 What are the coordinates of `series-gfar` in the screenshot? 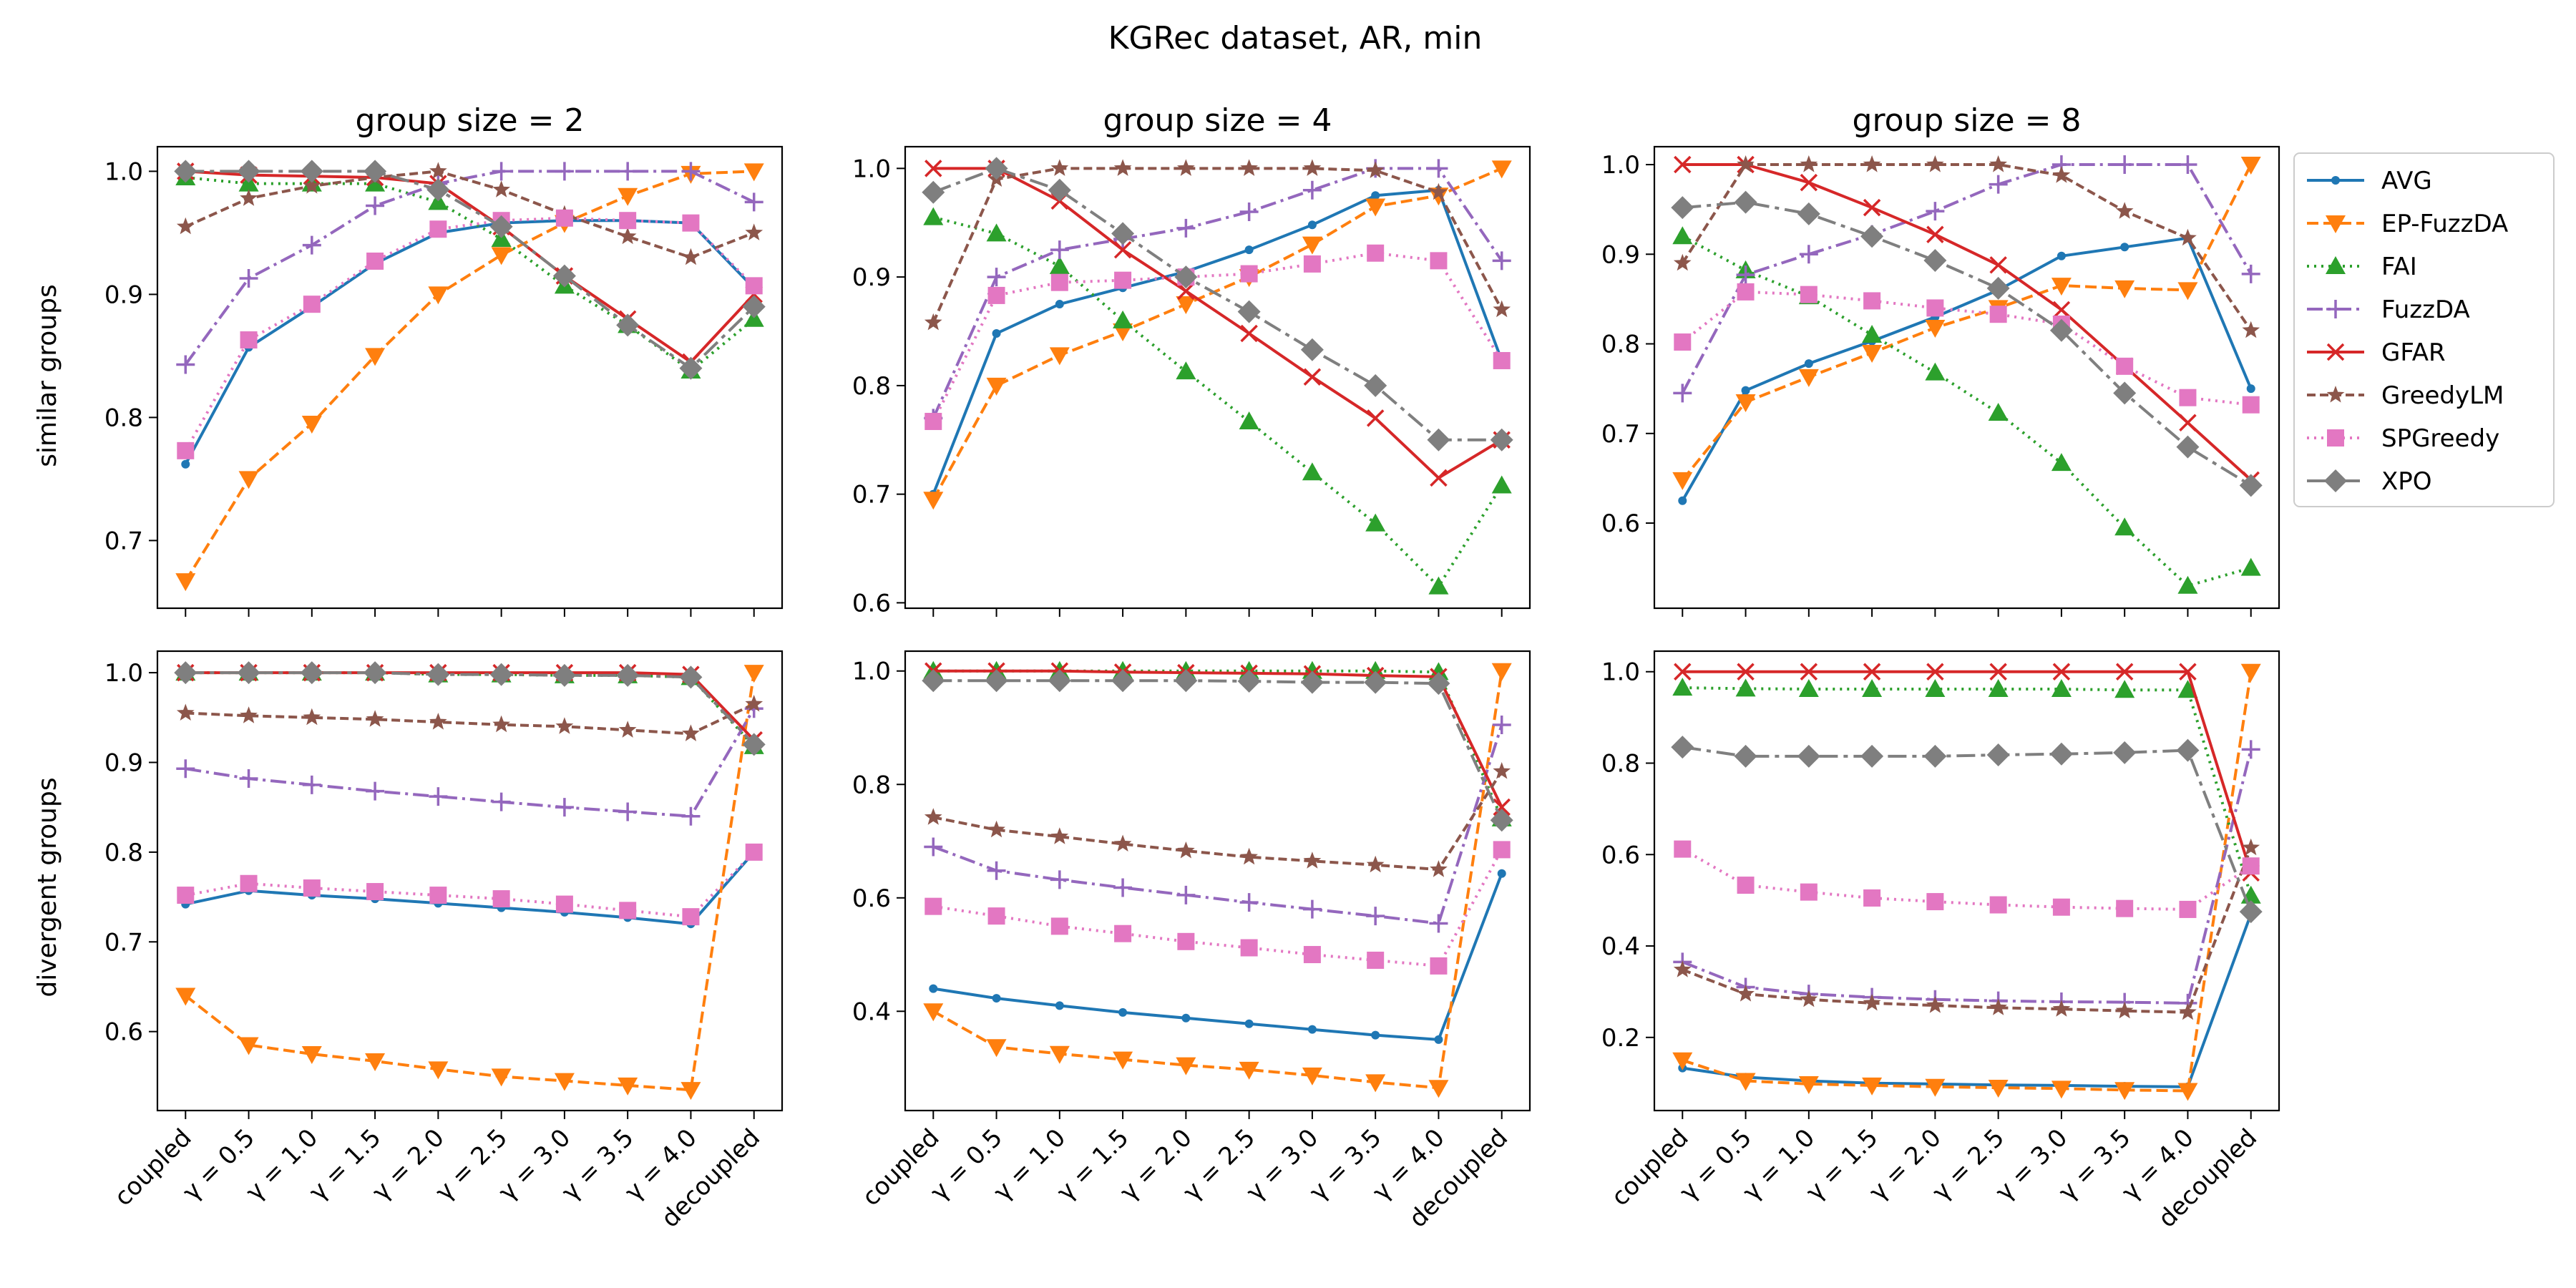 It's located at (1967, 772).